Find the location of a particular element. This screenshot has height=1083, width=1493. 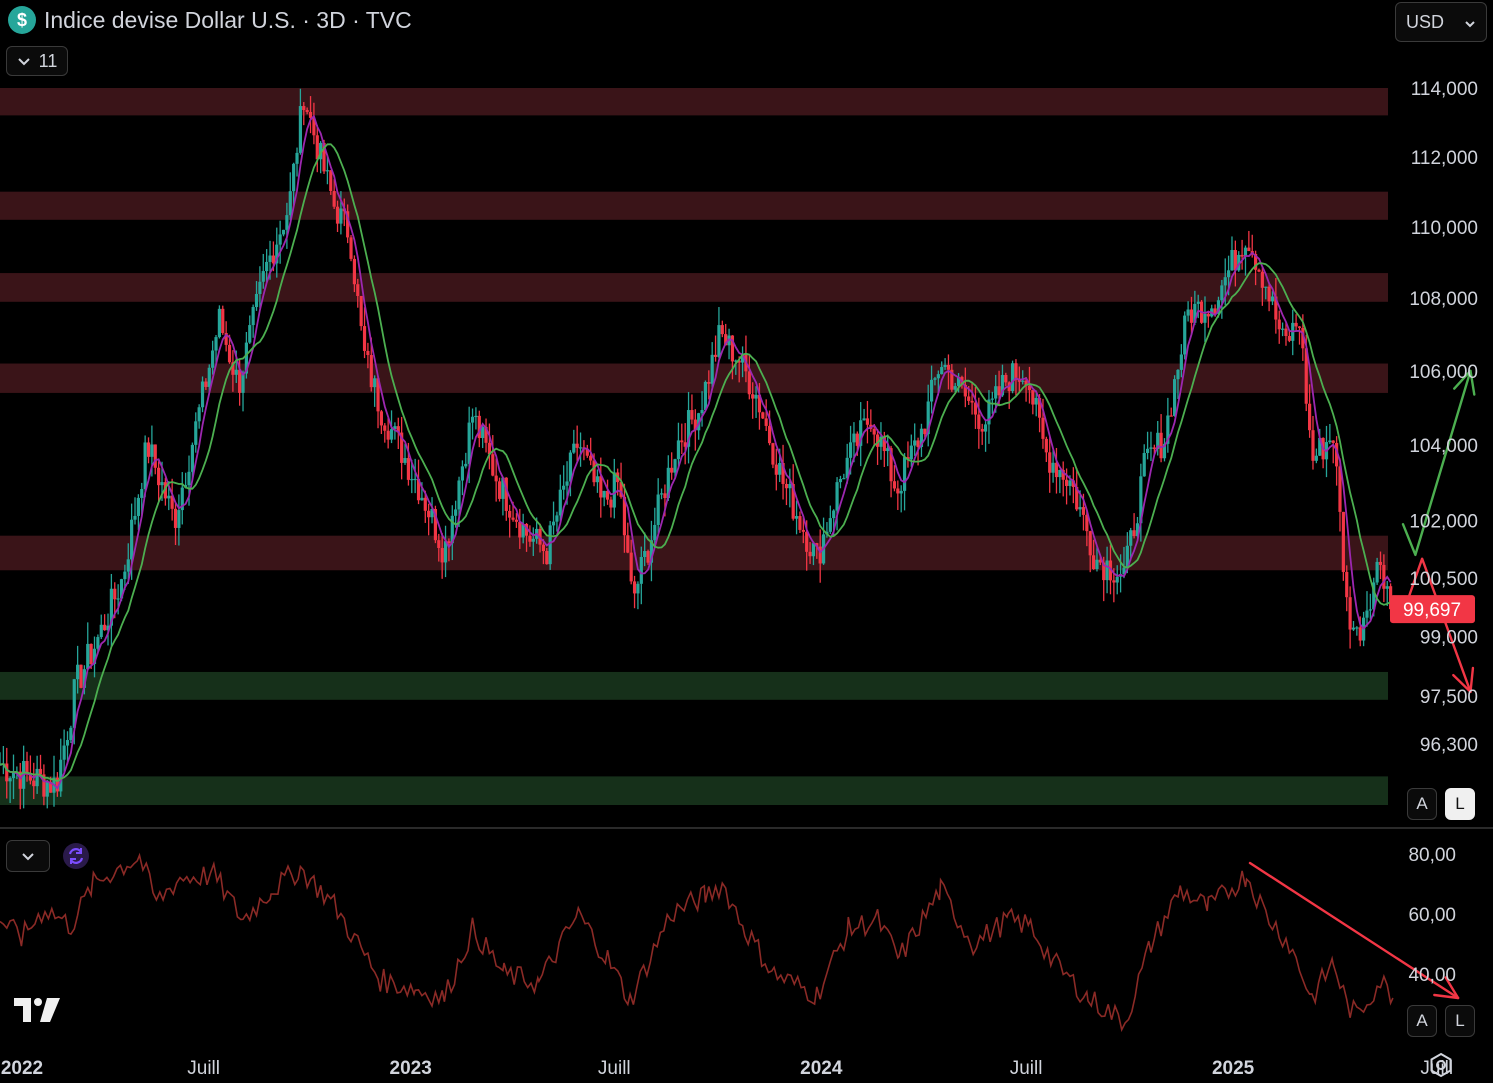

oscillator-collapse-button is located at coordinates (28, 856).